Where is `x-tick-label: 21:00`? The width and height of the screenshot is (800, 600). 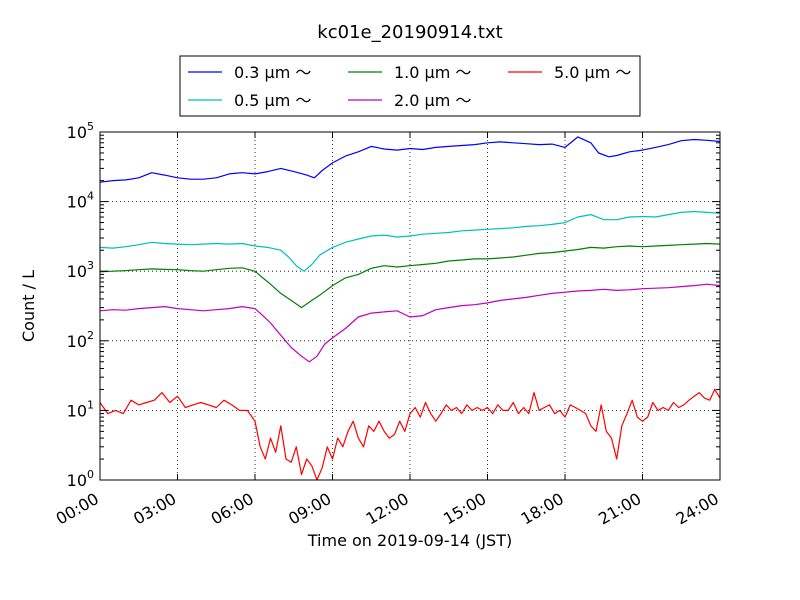 x-tick-label: 21:00 is located at coordinates (619, 509).